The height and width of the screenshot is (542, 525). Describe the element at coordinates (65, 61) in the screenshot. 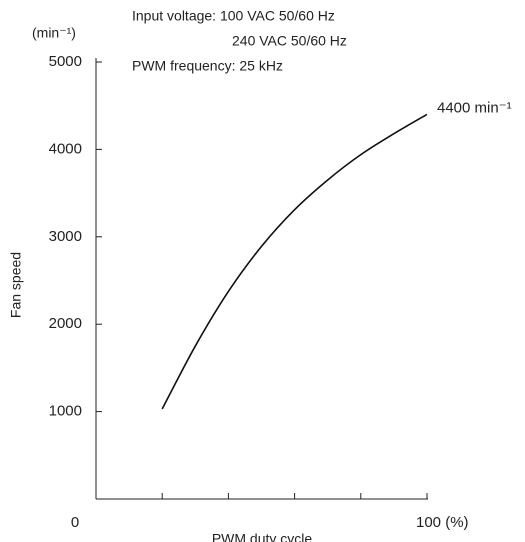

I see `y-tick-label: 5000` at that location.